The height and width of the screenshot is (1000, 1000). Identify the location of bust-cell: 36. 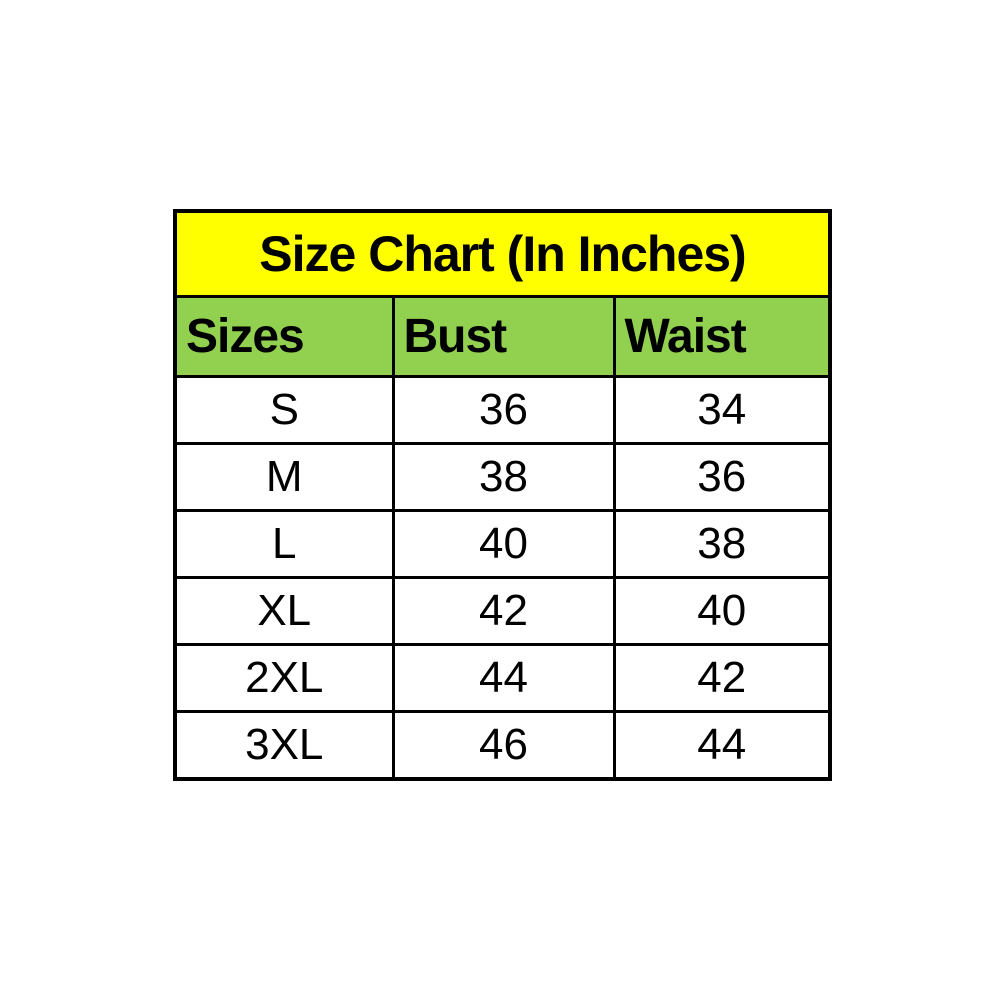
(503, 410).